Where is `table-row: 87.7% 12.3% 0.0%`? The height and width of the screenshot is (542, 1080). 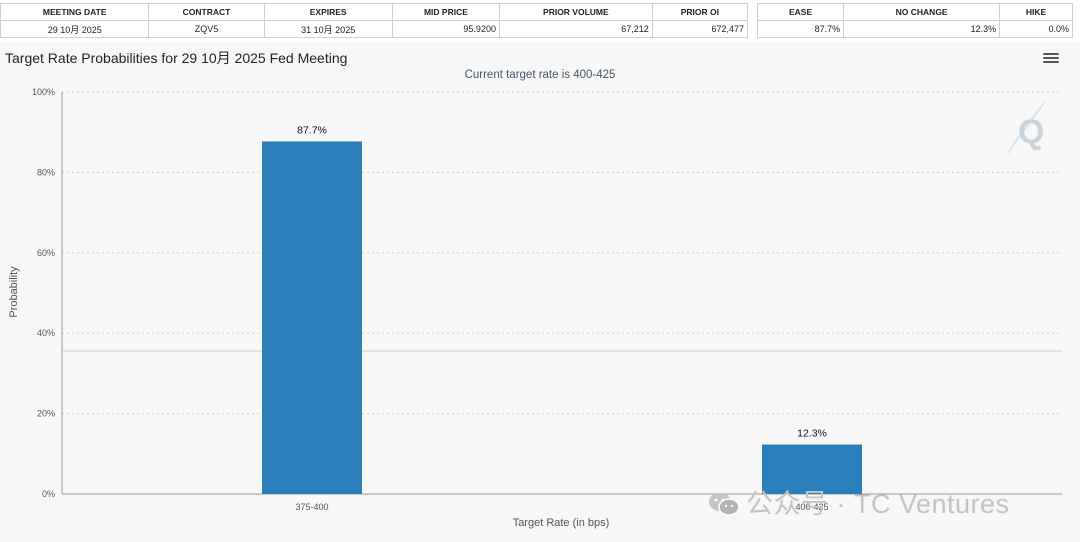 table-row: 87.7% 12.3% 0.0% is located at coordinates (914, 29).